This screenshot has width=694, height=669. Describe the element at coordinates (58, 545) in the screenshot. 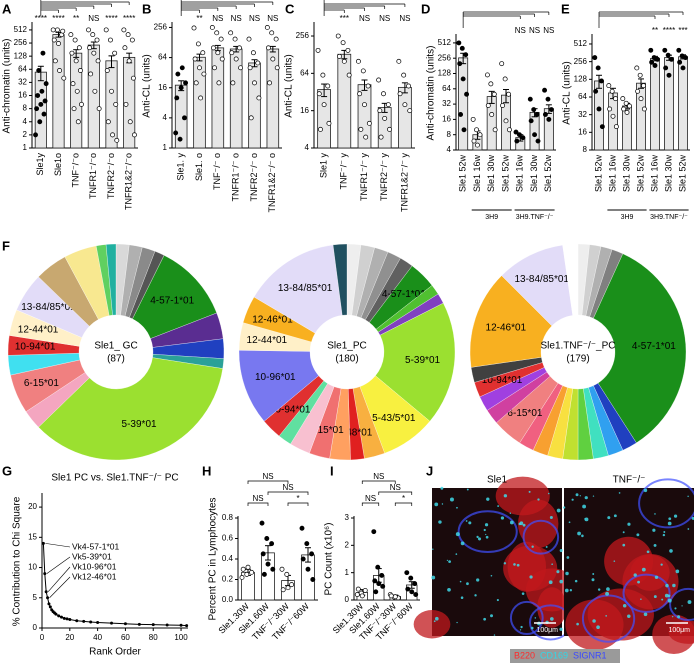

I see `annotation-arrow` at that location.